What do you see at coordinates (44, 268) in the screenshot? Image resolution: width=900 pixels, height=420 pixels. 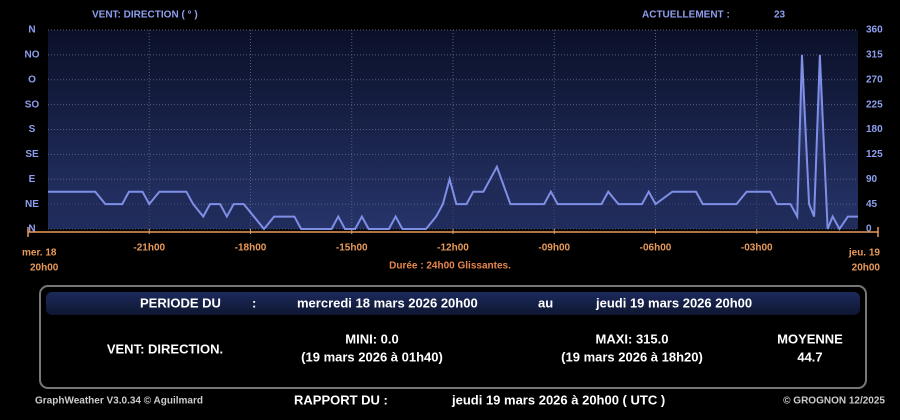 I see `start-time: 20h00` at bounding box center [44, 268].